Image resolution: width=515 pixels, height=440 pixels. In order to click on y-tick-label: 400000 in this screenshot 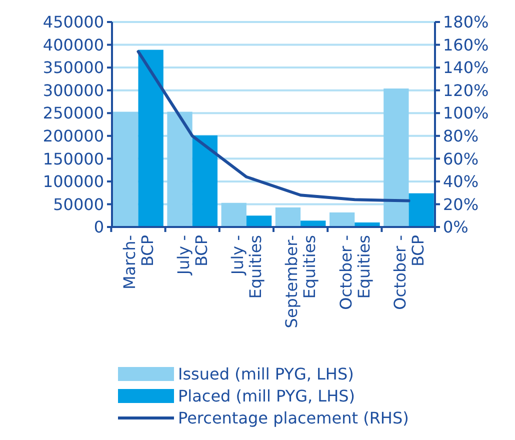, I will do `click(73, 44)`.